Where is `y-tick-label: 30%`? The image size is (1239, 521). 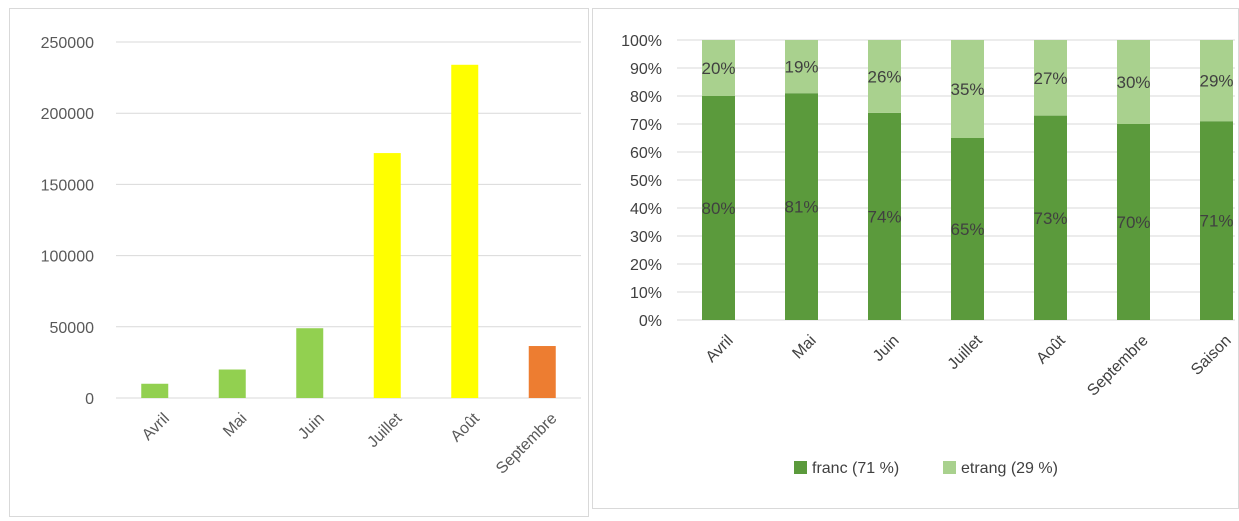 y-tick-label: 30% is located at coordinates (646, 237).